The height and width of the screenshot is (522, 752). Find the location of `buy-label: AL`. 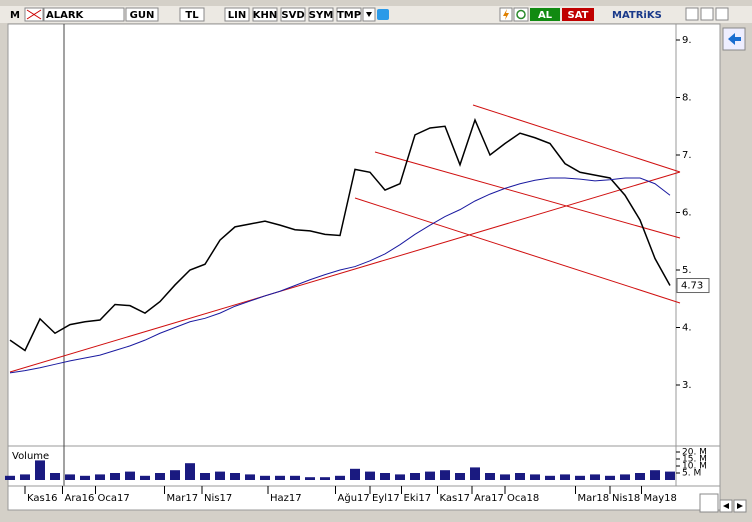

buy-label: AL is located at coordinates (545, 15).